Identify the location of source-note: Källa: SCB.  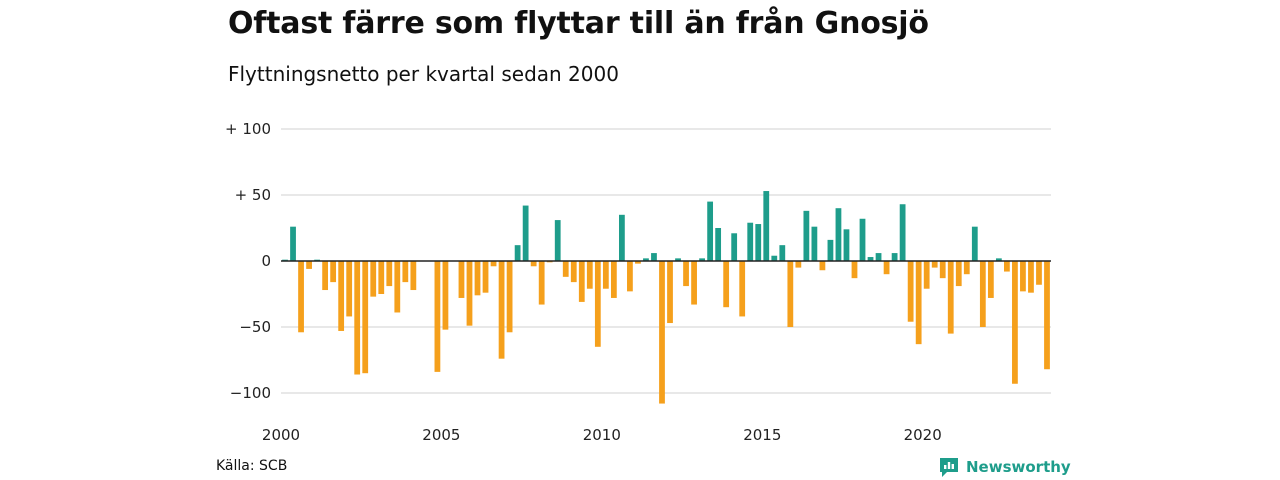
(252, 466).